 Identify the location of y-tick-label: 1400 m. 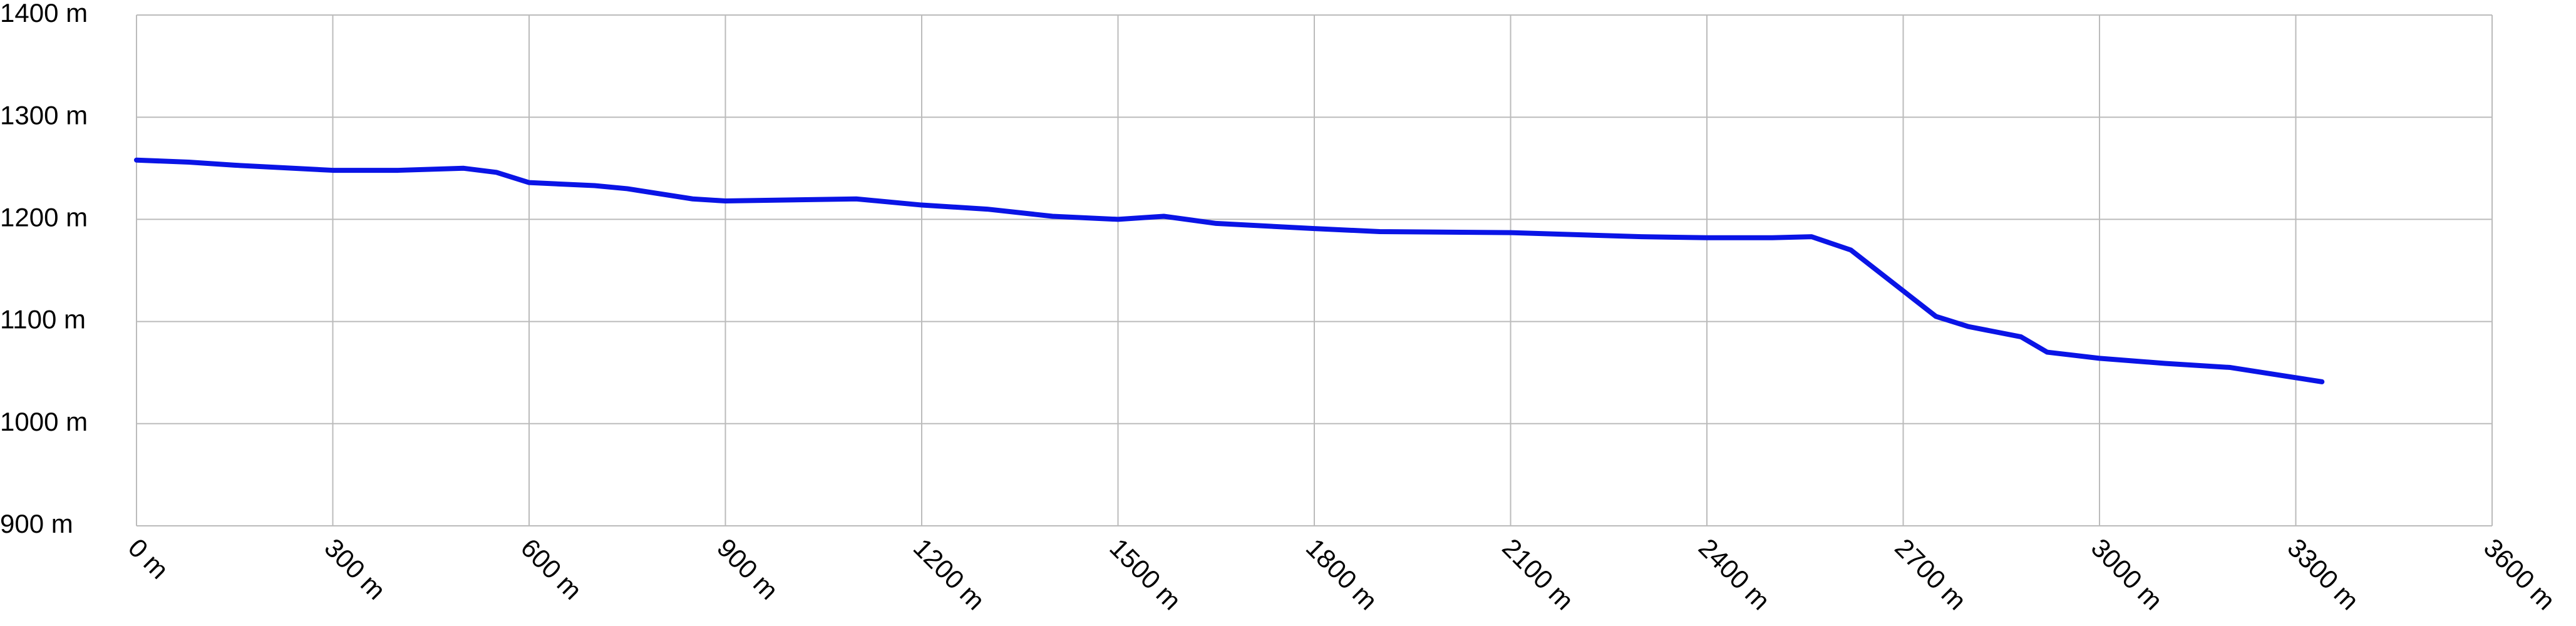
(44, 14).